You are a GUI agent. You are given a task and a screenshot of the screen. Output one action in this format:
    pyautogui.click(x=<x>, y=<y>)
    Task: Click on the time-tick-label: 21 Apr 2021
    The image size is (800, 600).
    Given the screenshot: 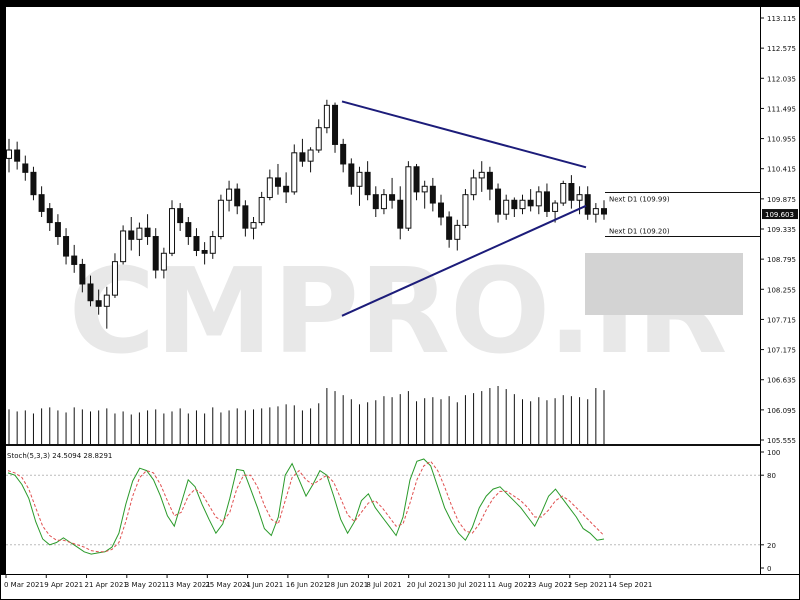 What is the action you would take?
    pyautogui.click(x=106, y=585)
    